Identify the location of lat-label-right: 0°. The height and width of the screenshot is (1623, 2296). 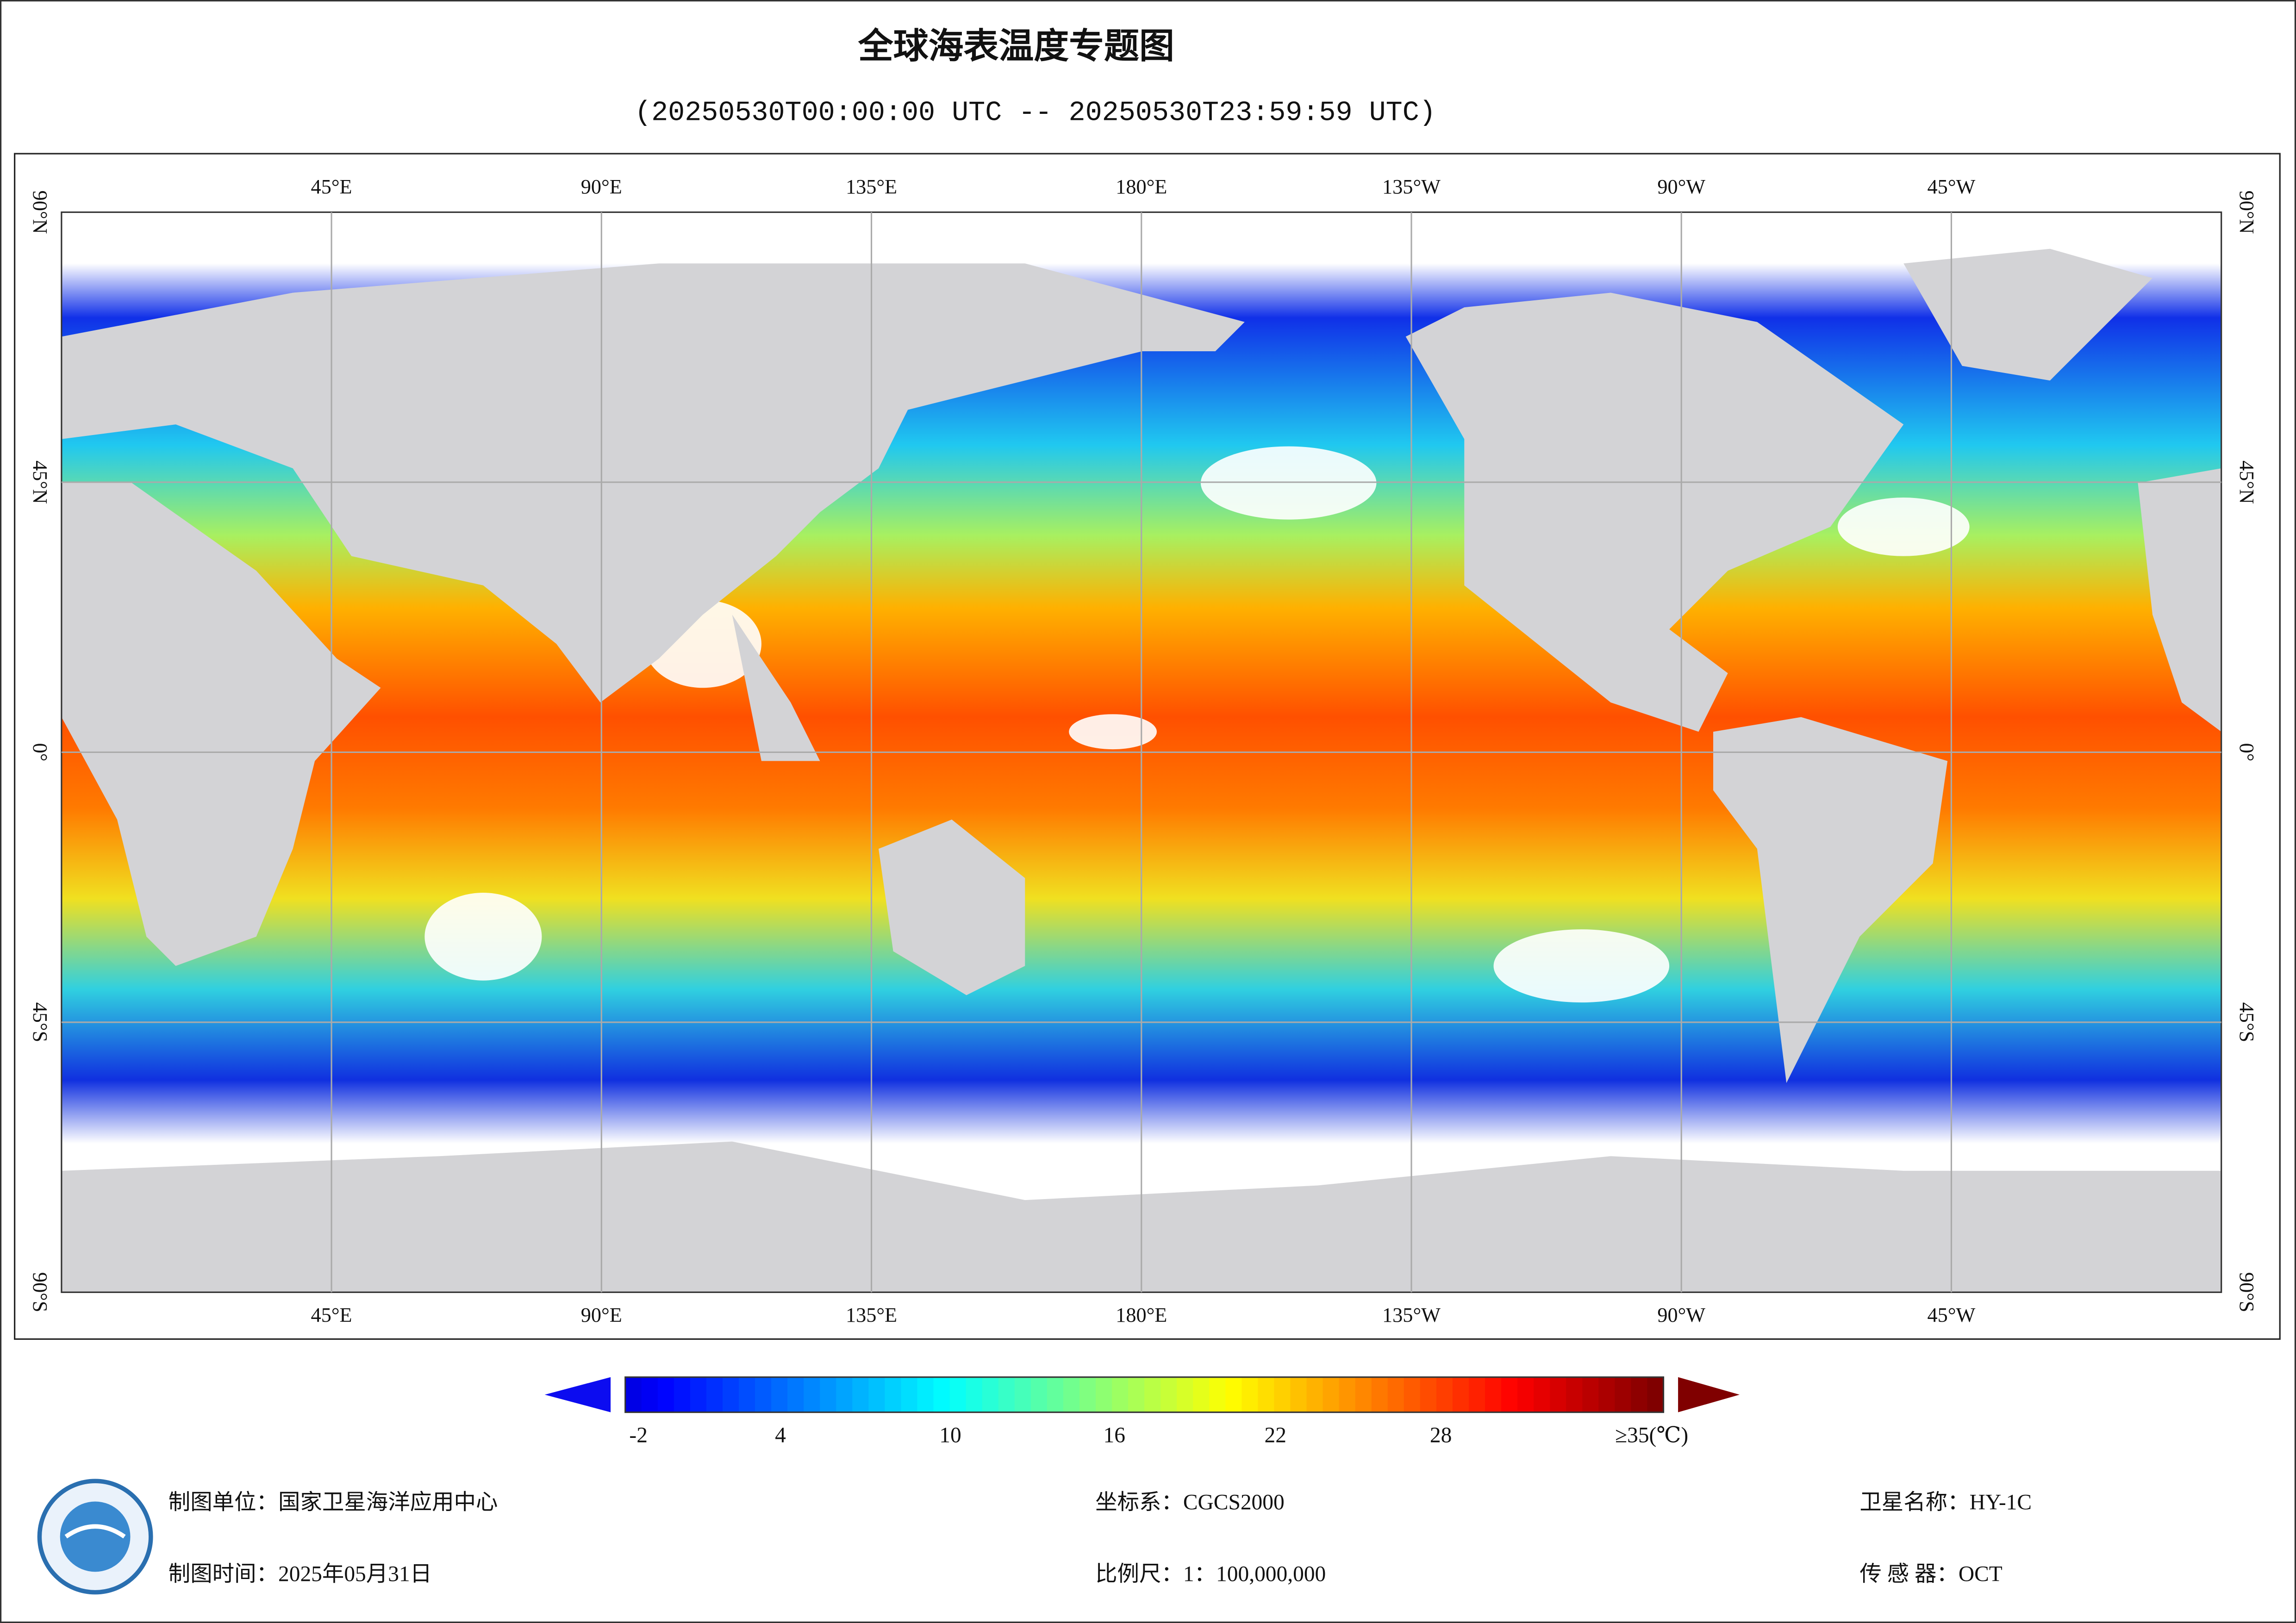
(2246, 752).